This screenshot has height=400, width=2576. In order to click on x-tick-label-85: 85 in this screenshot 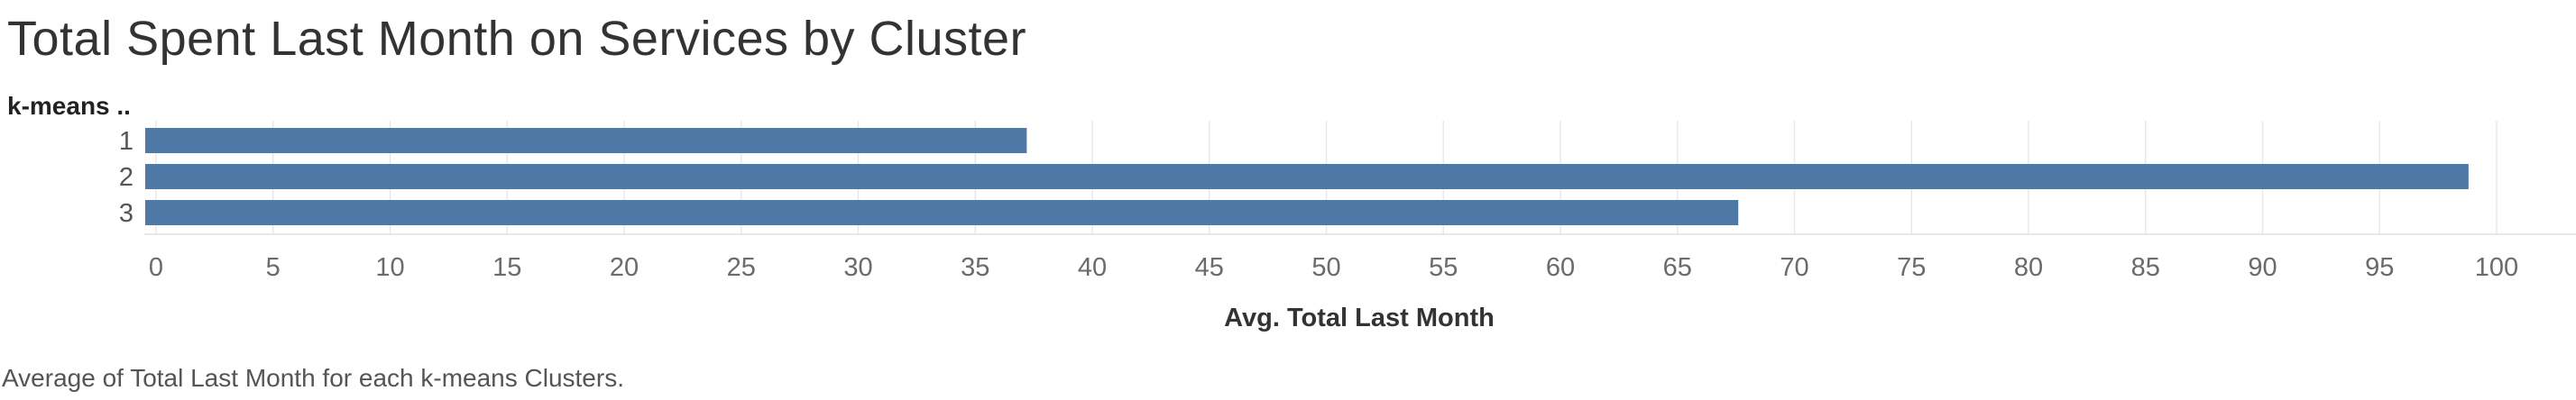, I will do `click(2145, 267)`.